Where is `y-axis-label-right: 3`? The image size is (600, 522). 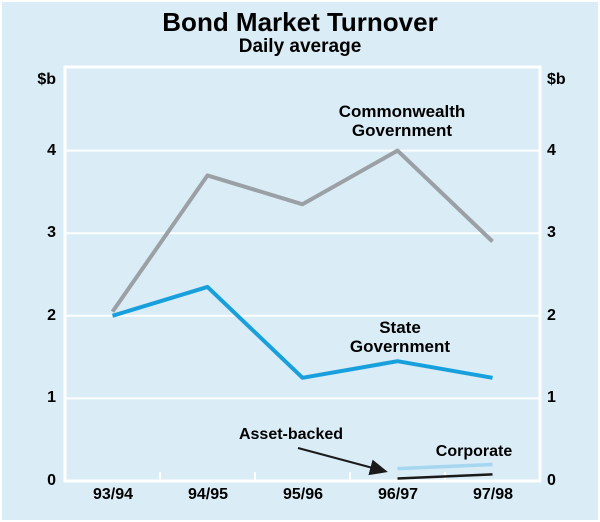
y-axis-label-right: 3 is located at coordinates (551, 232).